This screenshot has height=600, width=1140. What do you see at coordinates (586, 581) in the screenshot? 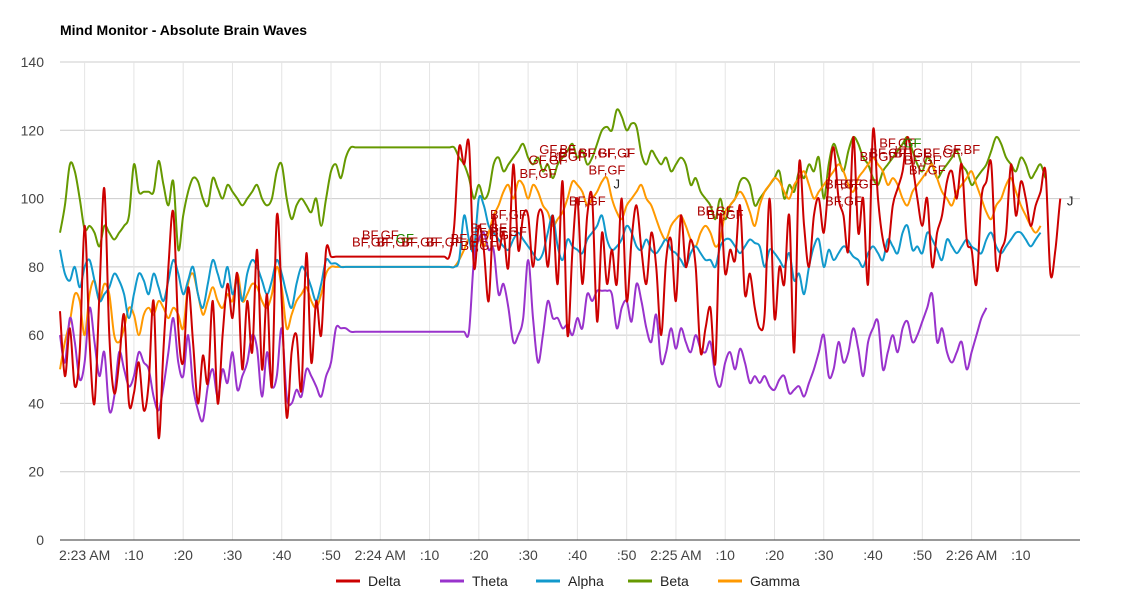
I see `legend-label-alpha: Alpha` at bounding box center [586, 581].